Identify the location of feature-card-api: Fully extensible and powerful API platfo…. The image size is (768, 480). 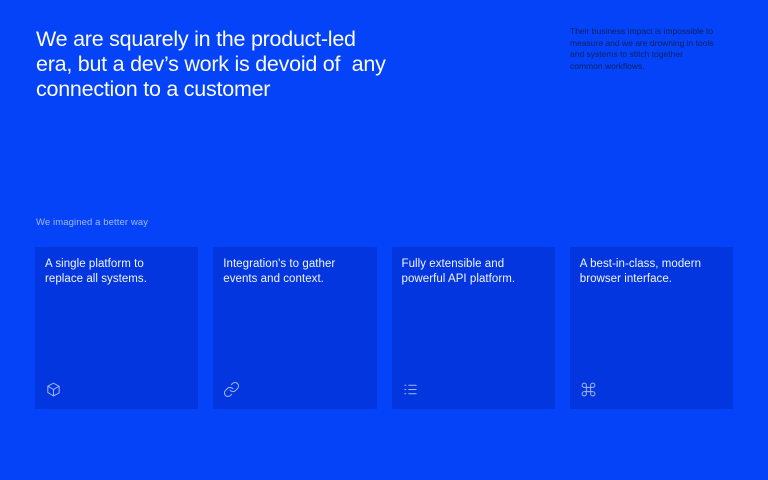
(473, 328).